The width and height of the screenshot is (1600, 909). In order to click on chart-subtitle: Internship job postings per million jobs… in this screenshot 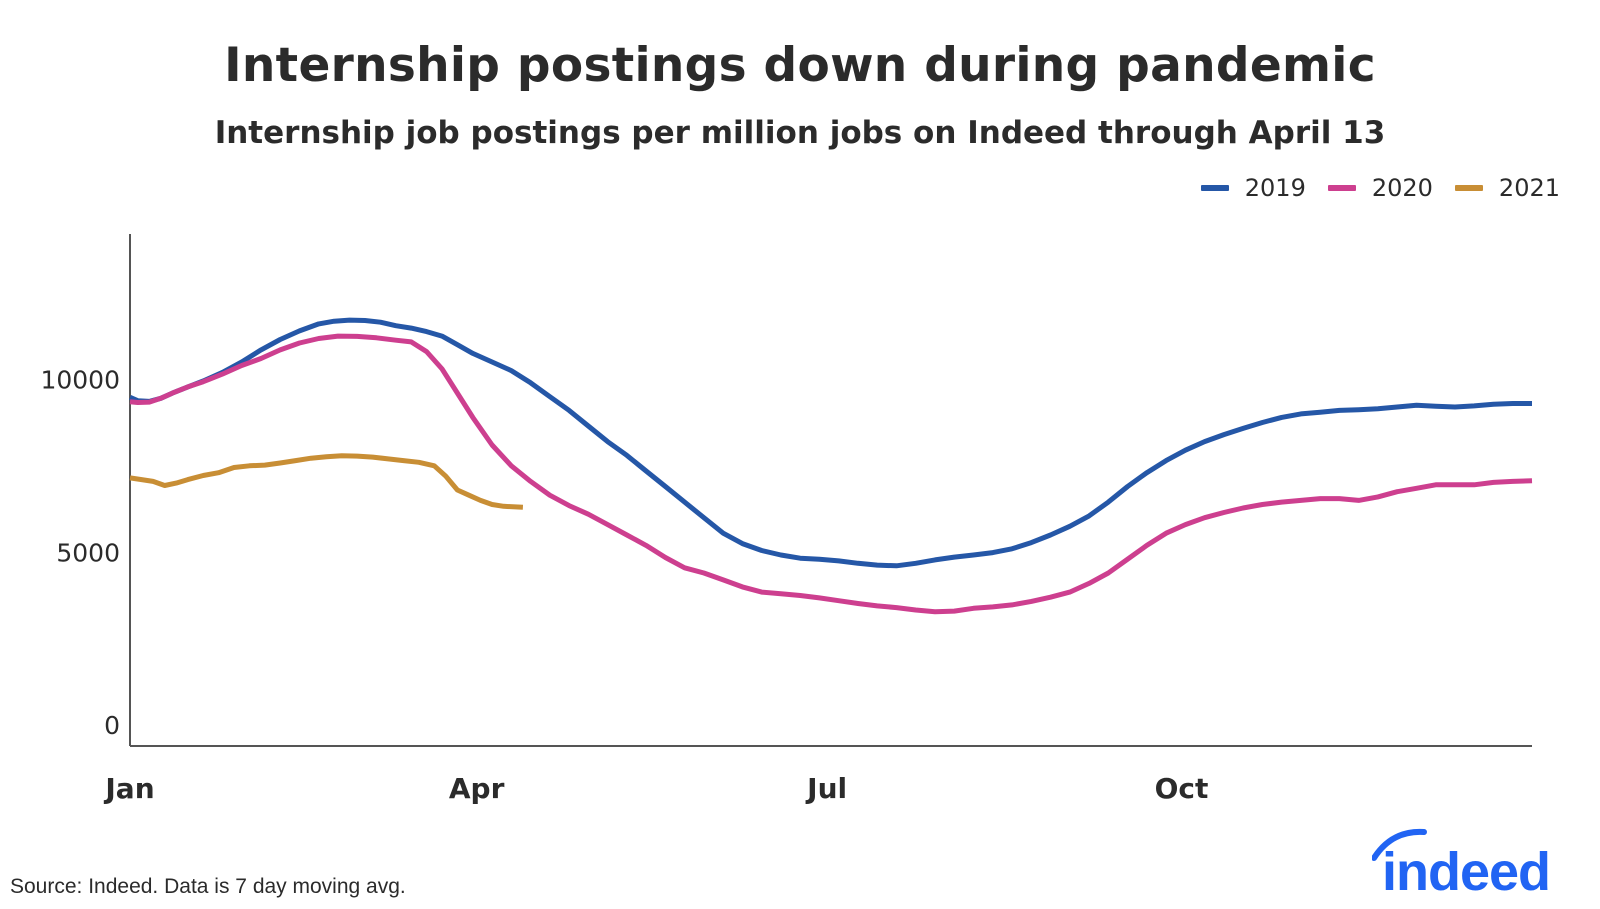, I will do `click(800, 133)`.